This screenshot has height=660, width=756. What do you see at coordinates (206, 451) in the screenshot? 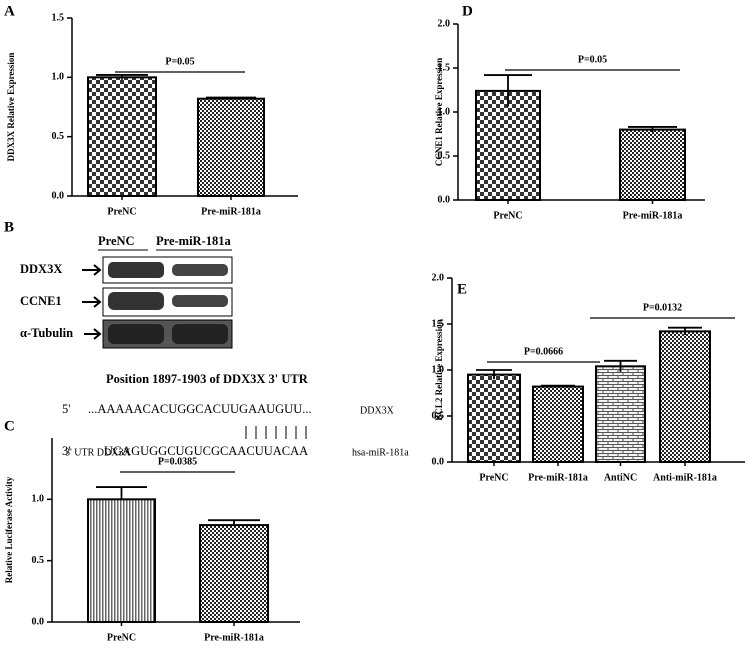
I see `sequence: UGAGUGGCUGUCGCAACUUACAA` at bounding box center [206, 451].